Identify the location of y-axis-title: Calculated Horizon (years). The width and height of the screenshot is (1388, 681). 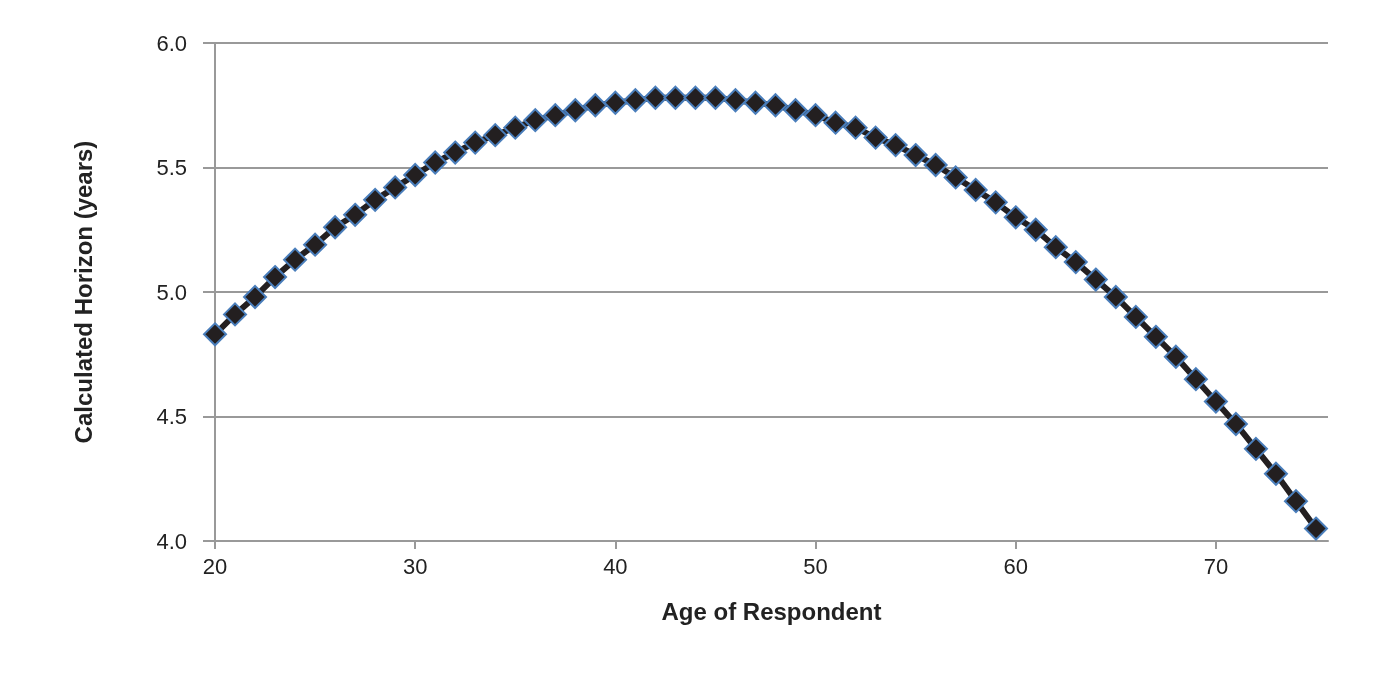
(83, 292).